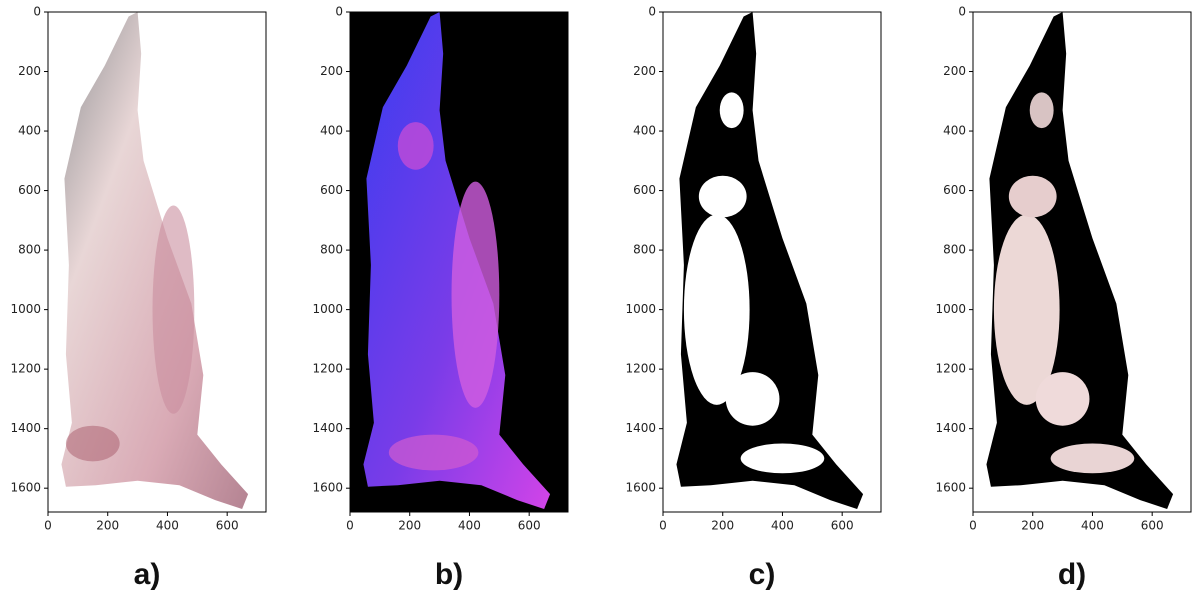  I want to click on panel-label: b), so click(449, 574).